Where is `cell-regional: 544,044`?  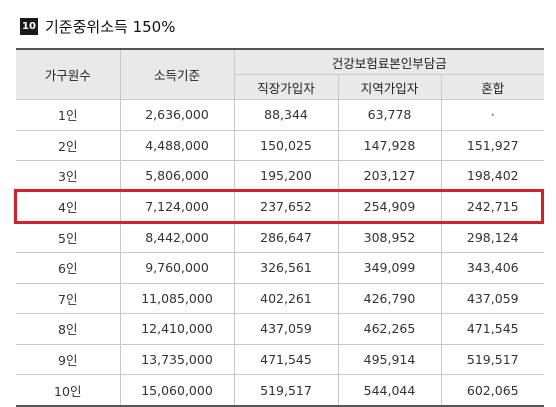 cell-regional: 544,044 is located at coordinates (389, 390).